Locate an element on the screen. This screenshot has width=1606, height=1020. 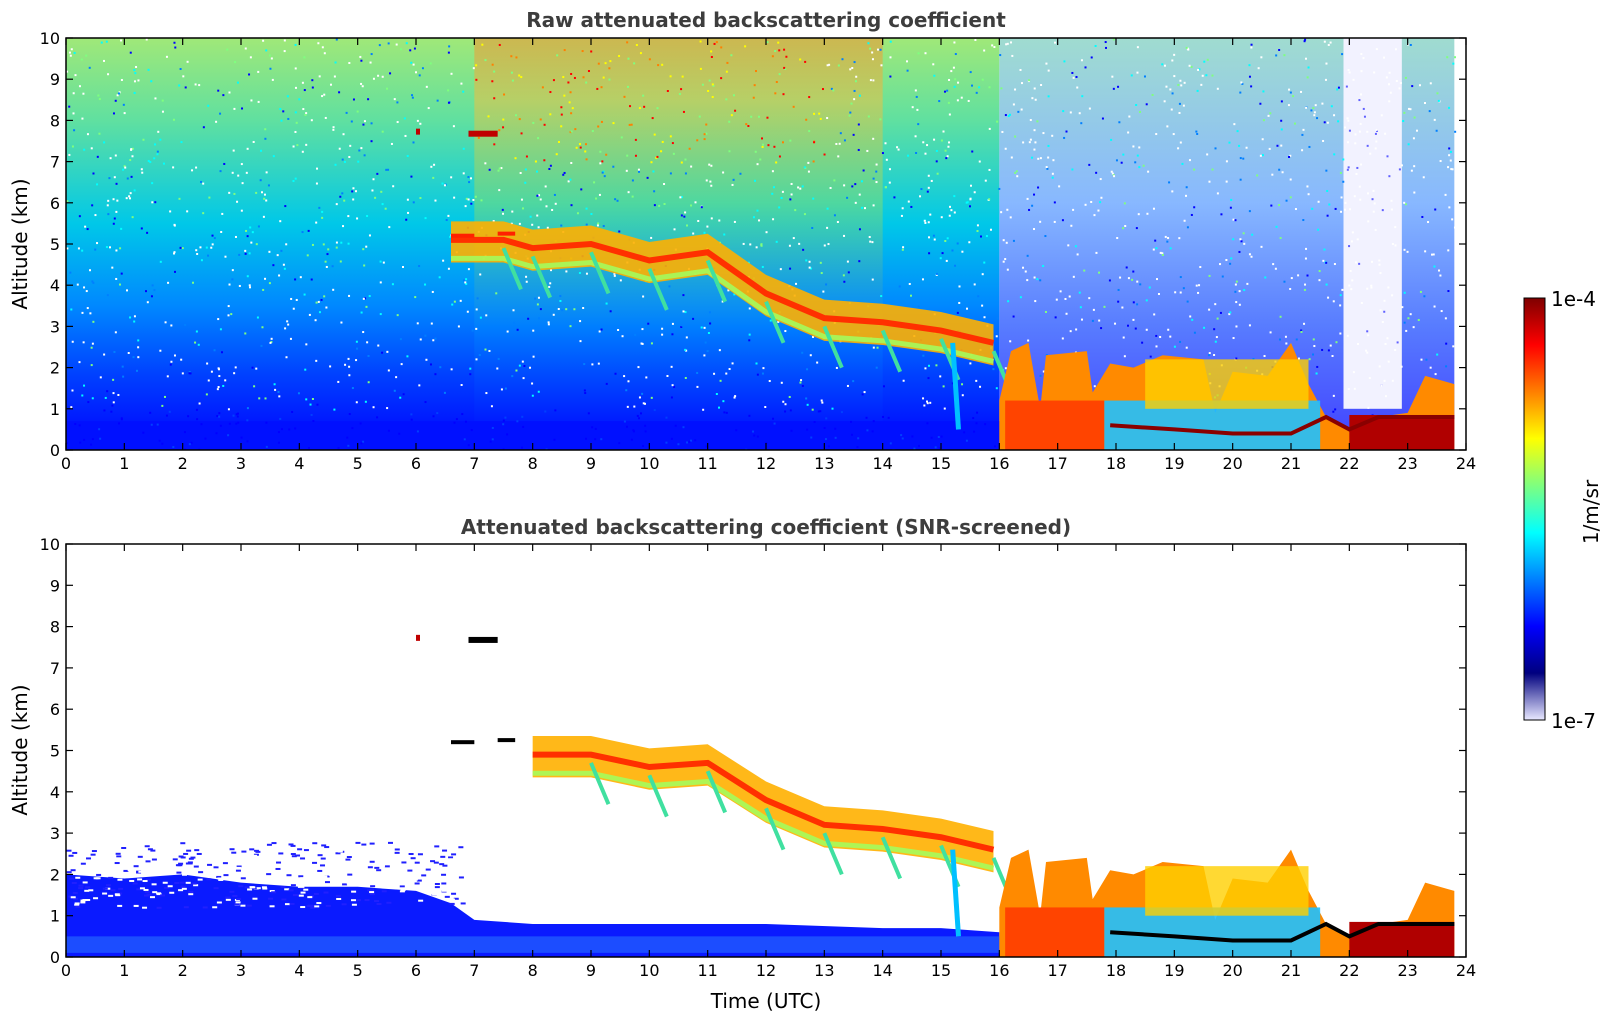
x-tick-label: 19 is located at coordinates (1174, 463).